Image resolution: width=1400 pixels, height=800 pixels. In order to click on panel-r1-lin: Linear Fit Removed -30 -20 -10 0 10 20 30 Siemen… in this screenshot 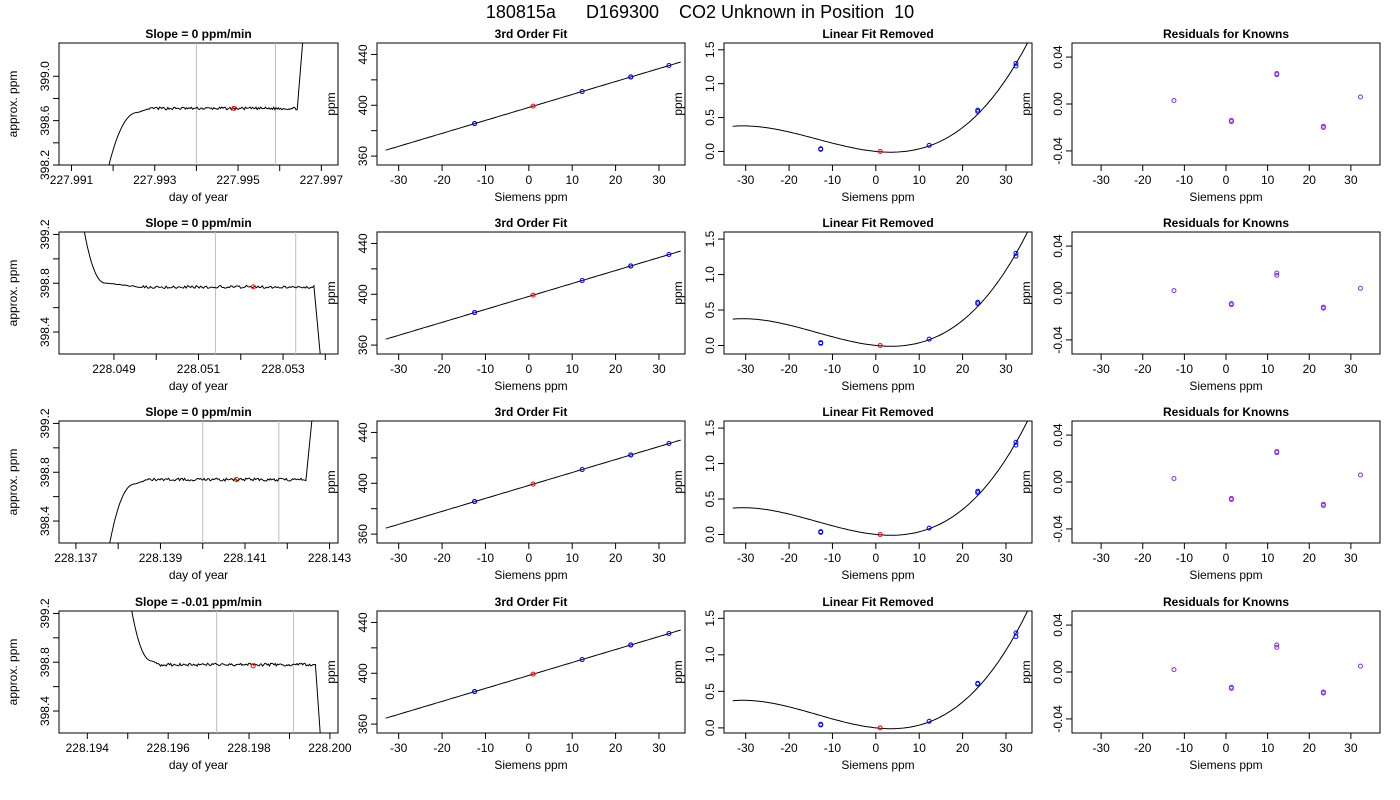, I will do `click(852, 115)`.